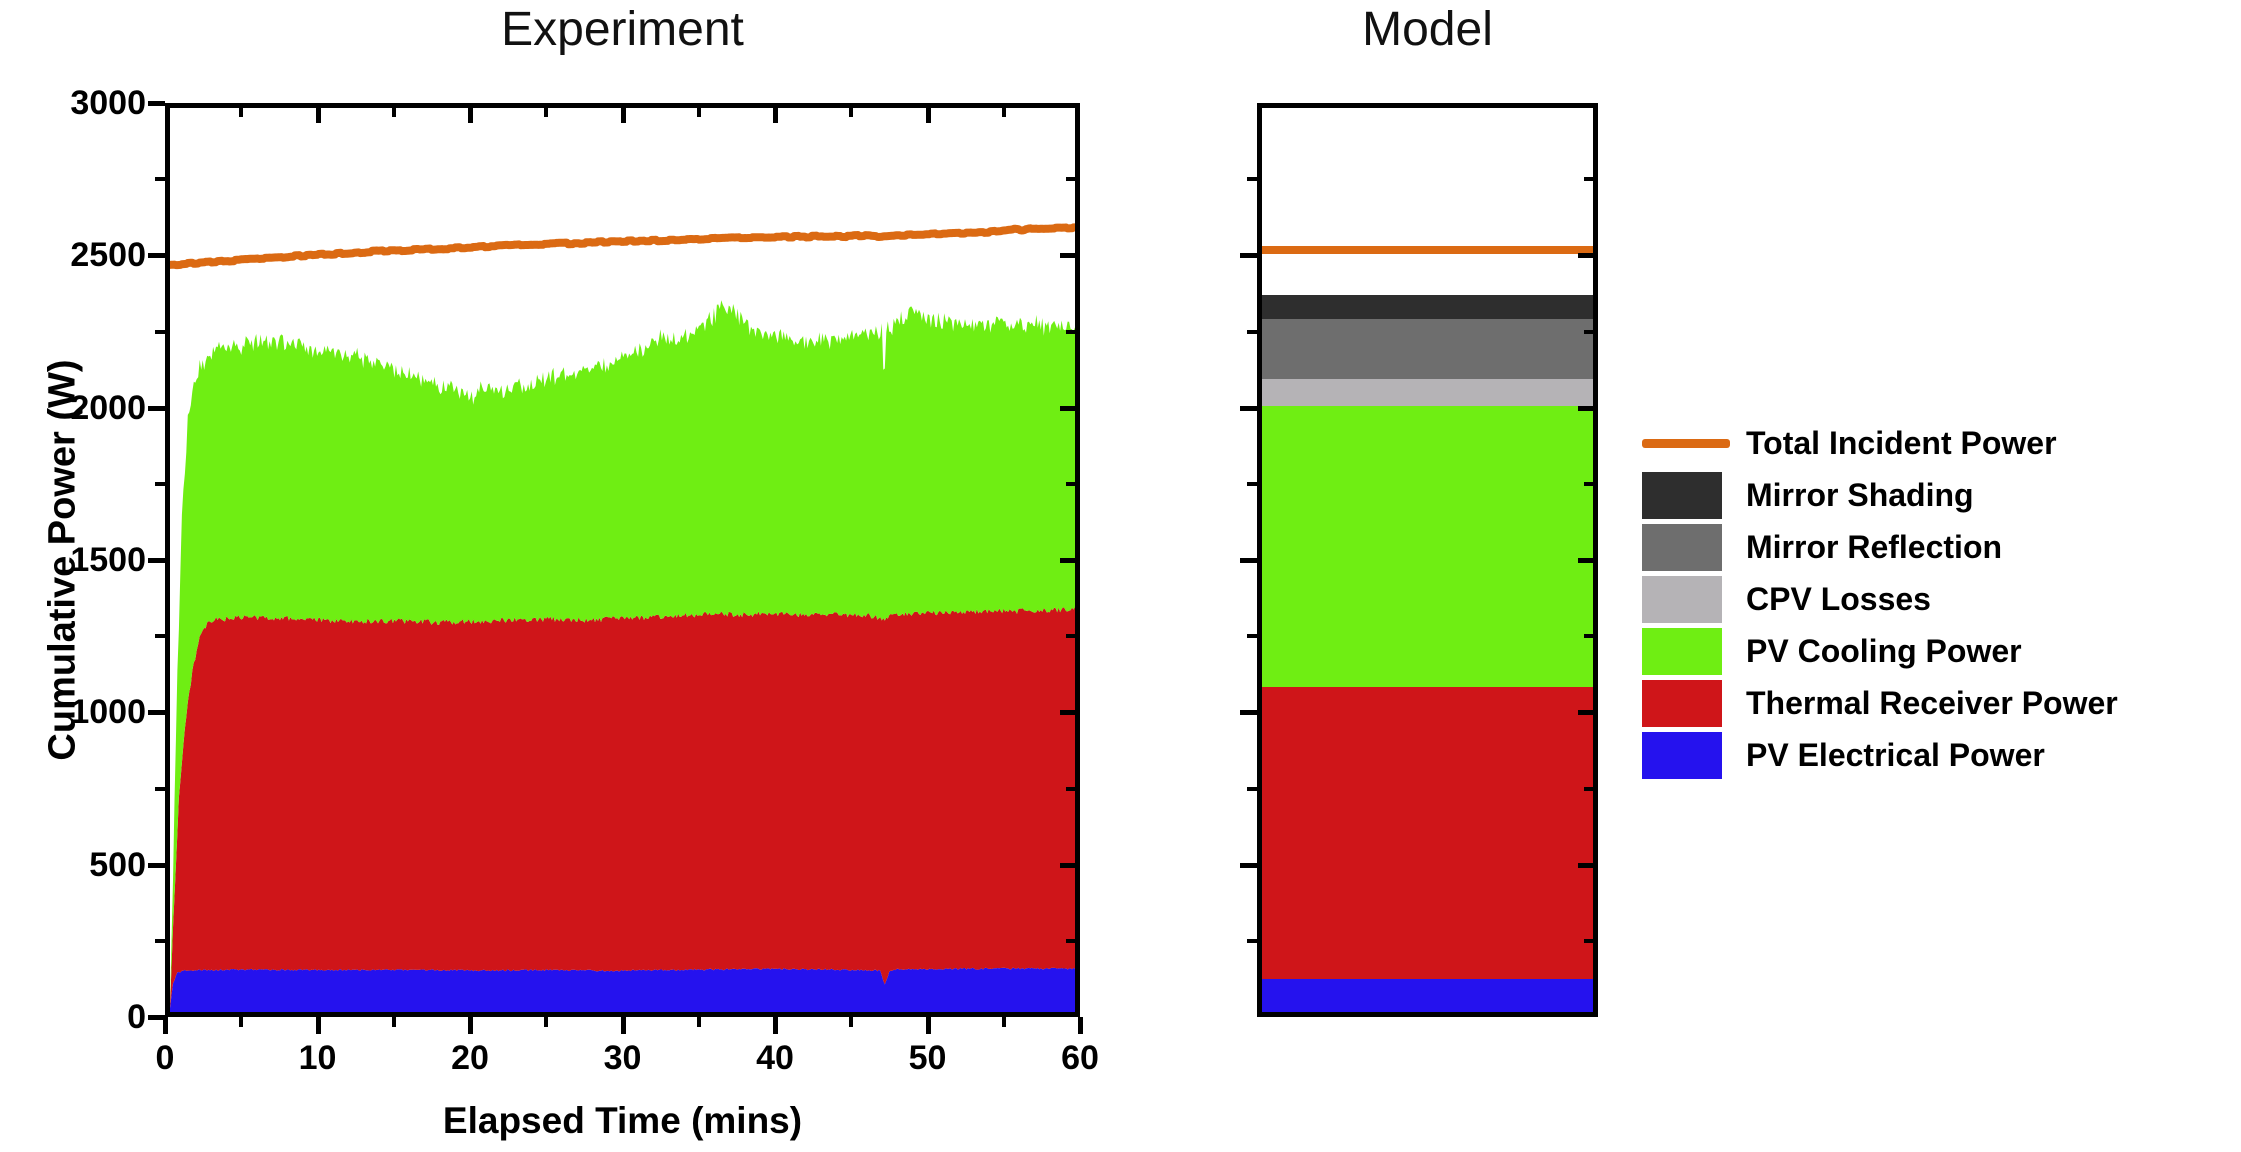  What do you see at coordinates (108, 560) in the screenshot?
I see `y-tick-label: 1500` at bounding box center [108, 560].